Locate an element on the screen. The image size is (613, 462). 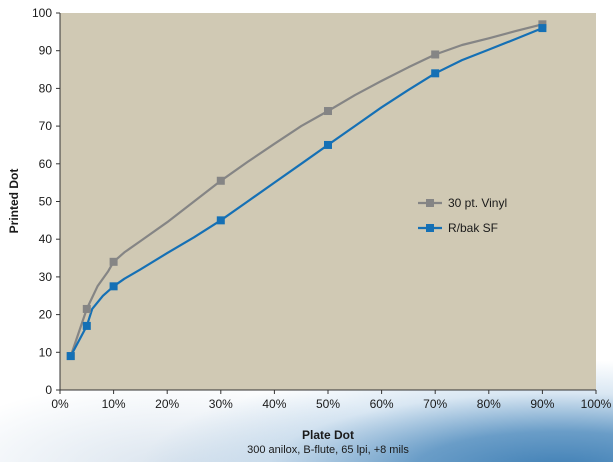
y-tick-label: 20 is located at coordinates (46, 315).